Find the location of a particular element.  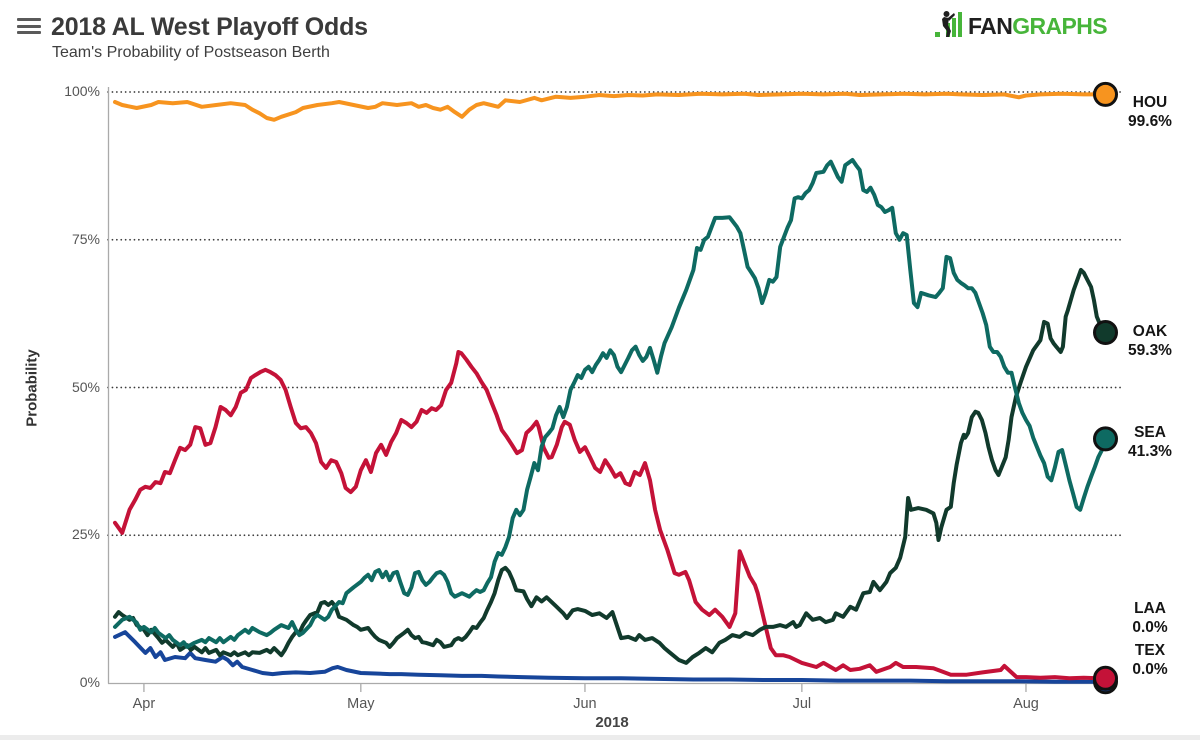

end-label-OAK: OAK 59.3% is located at coordinates (1150, 341).